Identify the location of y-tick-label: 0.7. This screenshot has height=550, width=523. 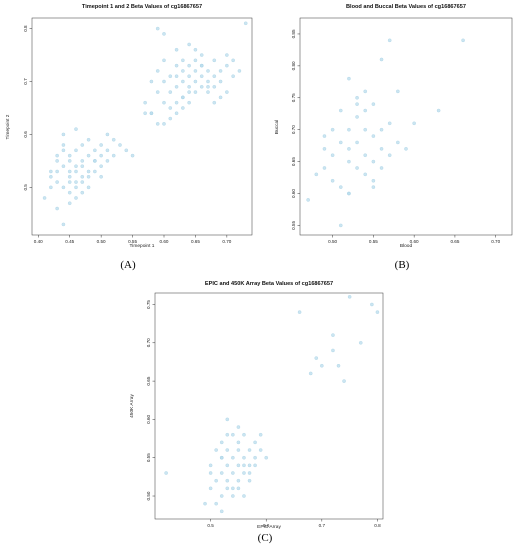
(25, 81).